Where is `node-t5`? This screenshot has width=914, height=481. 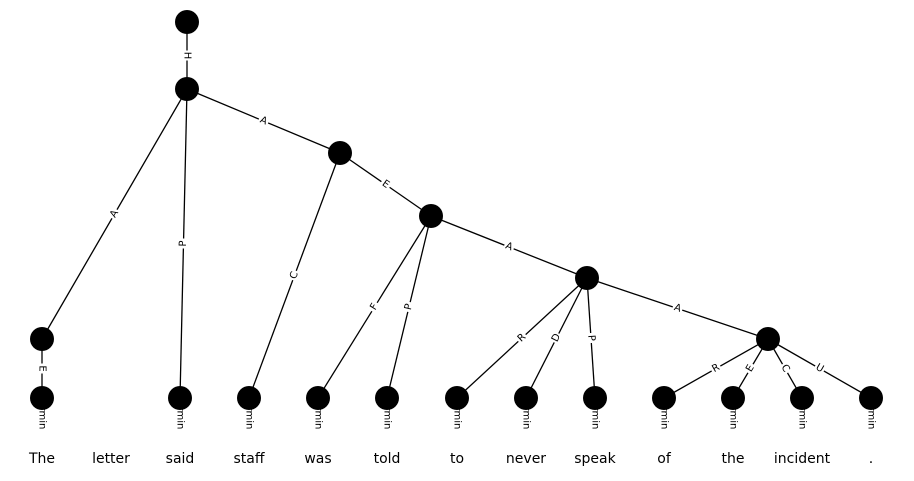 node-t5 is located at coordinates (387, 398).